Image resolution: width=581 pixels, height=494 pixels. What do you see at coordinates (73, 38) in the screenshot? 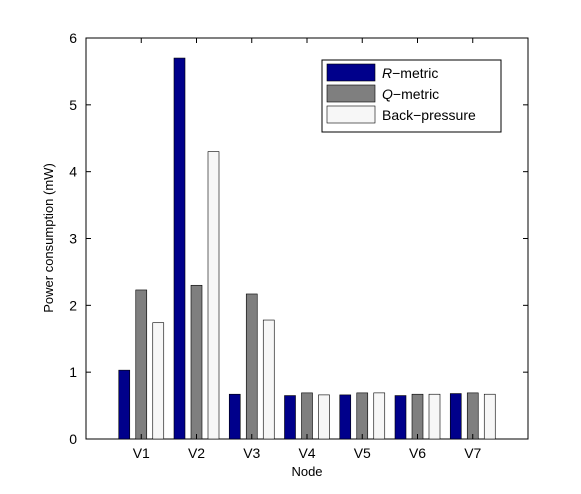
I see `y-tick-label: 6` at bounding box center [73, 38].